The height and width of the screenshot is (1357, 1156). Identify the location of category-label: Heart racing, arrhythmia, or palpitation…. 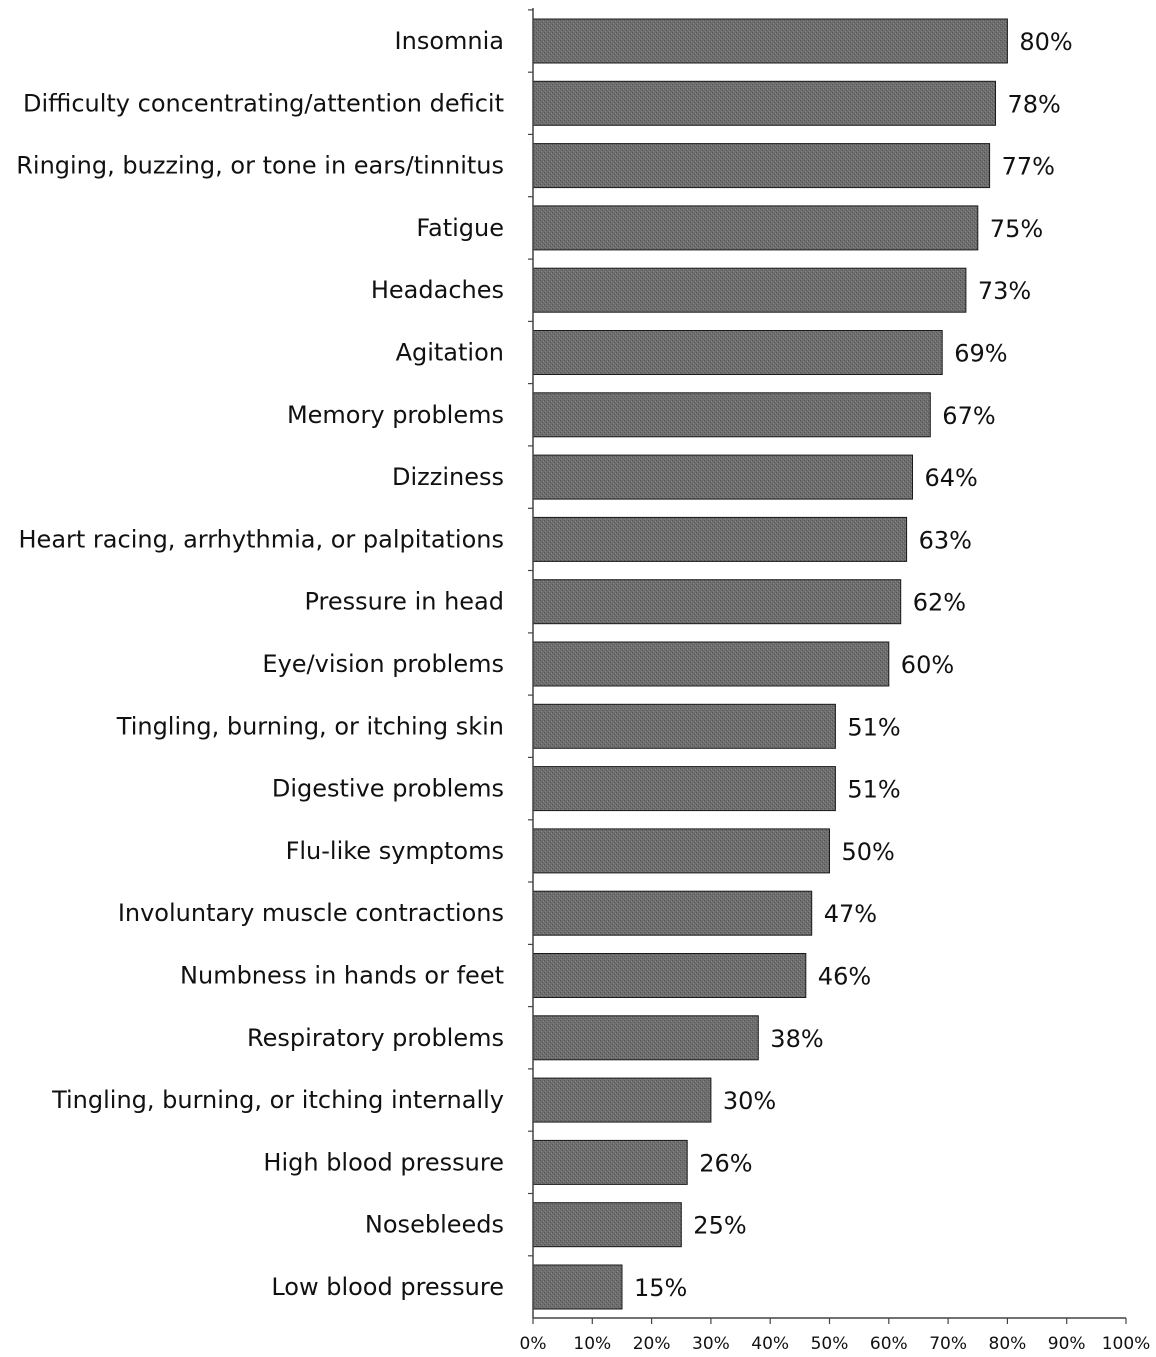
(262, 539).